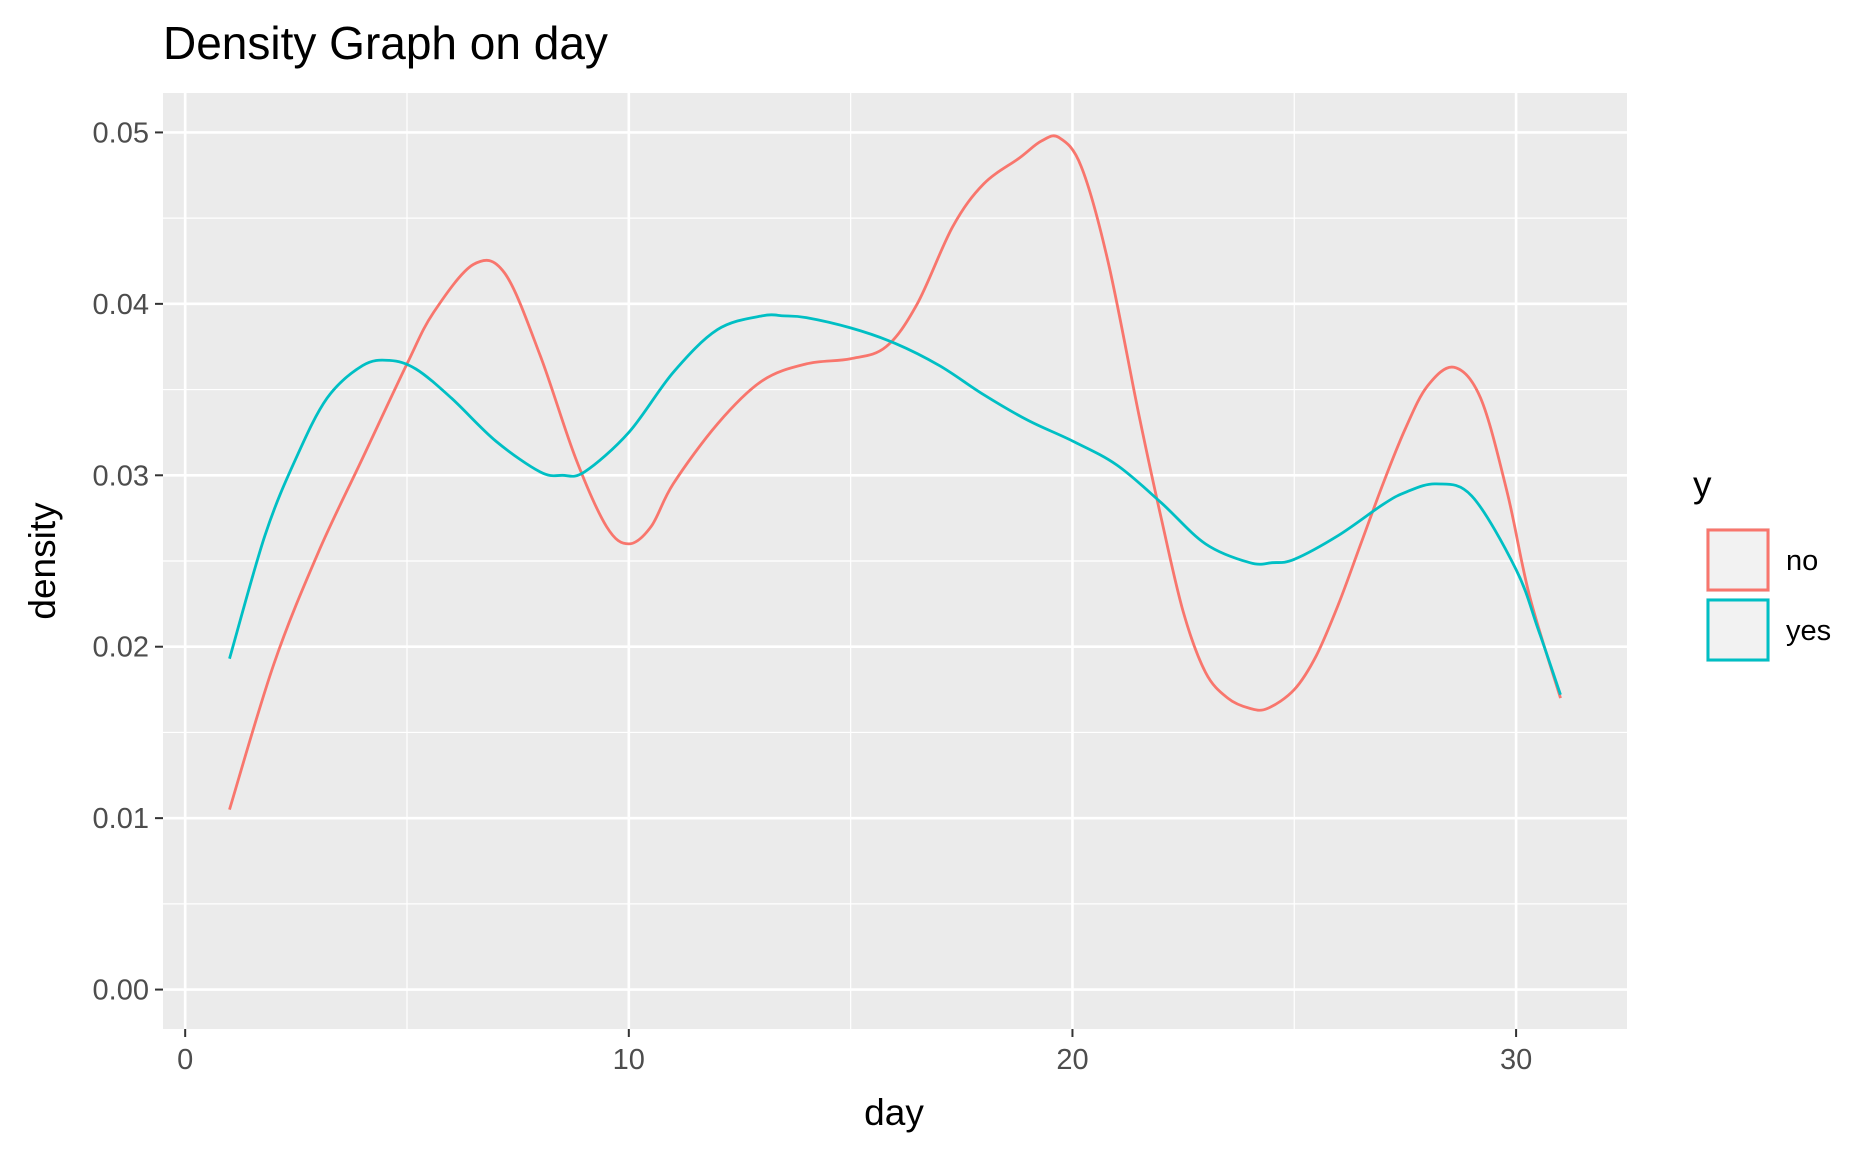  I want to click on x-tick-label: 10, so click(629, 1060).